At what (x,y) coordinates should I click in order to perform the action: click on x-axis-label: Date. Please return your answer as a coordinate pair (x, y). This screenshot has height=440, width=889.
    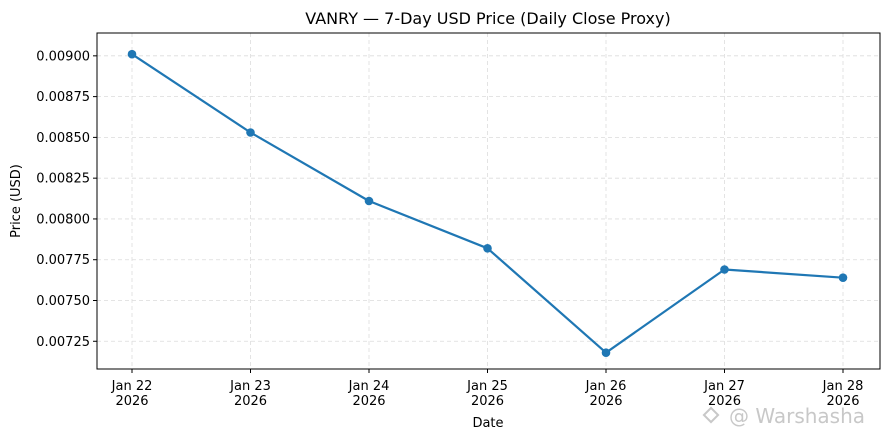
    Looking at the image, I should click on (487, 423).